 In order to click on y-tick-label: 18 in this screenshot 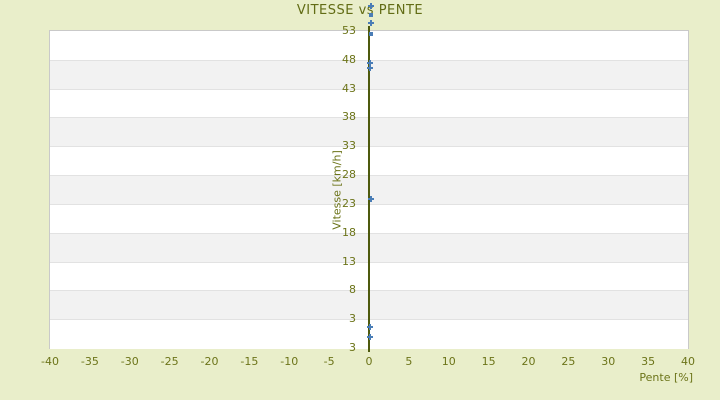, I will do `click(349, 232)`.